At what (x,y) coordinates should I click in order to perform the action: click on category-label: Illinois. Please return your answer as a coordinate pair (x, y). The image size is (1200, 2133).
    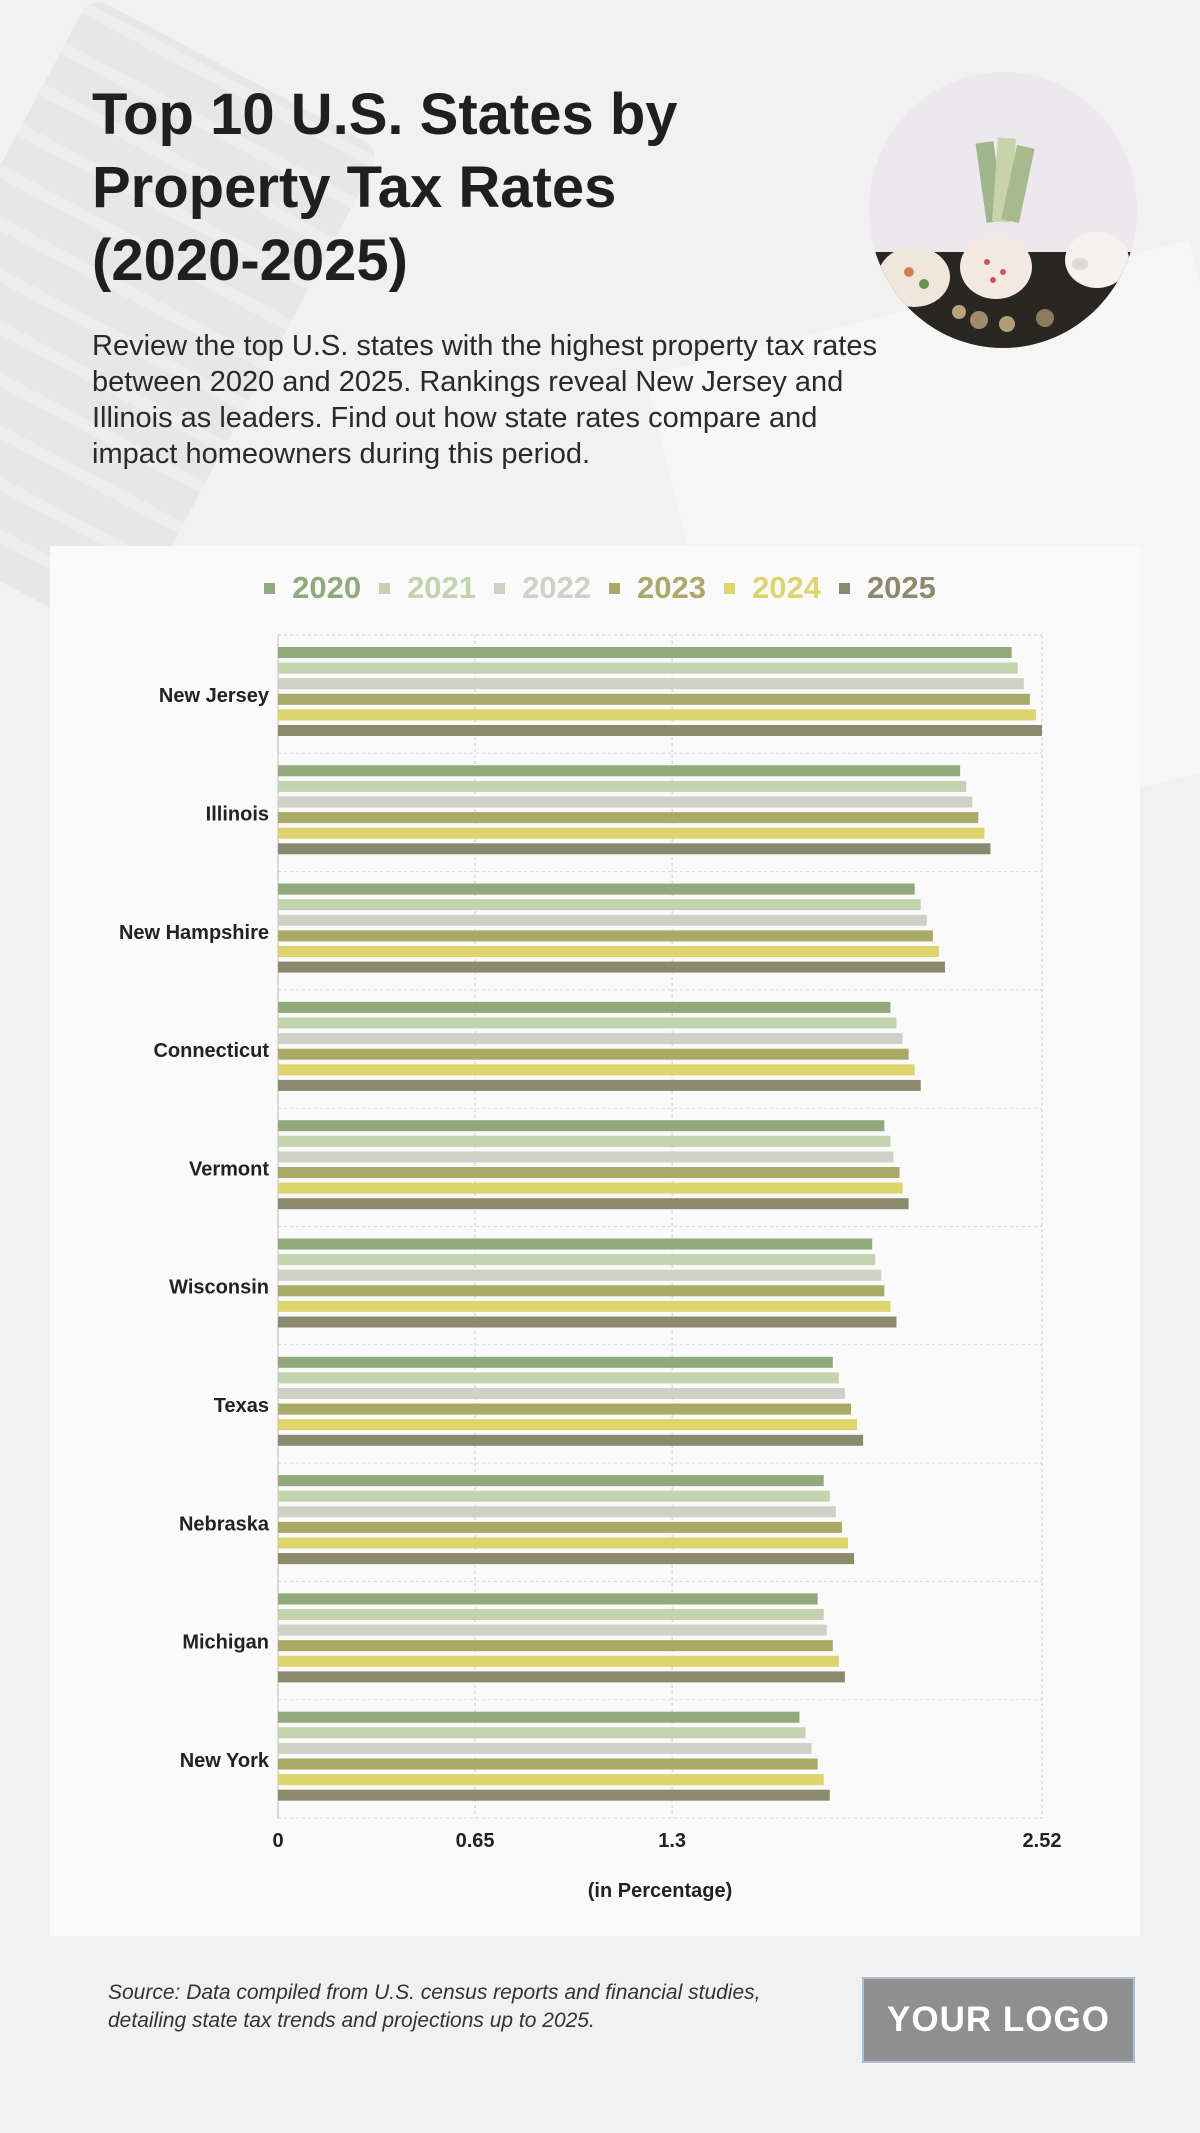
    Looking at the image, I should click on (237, 814).